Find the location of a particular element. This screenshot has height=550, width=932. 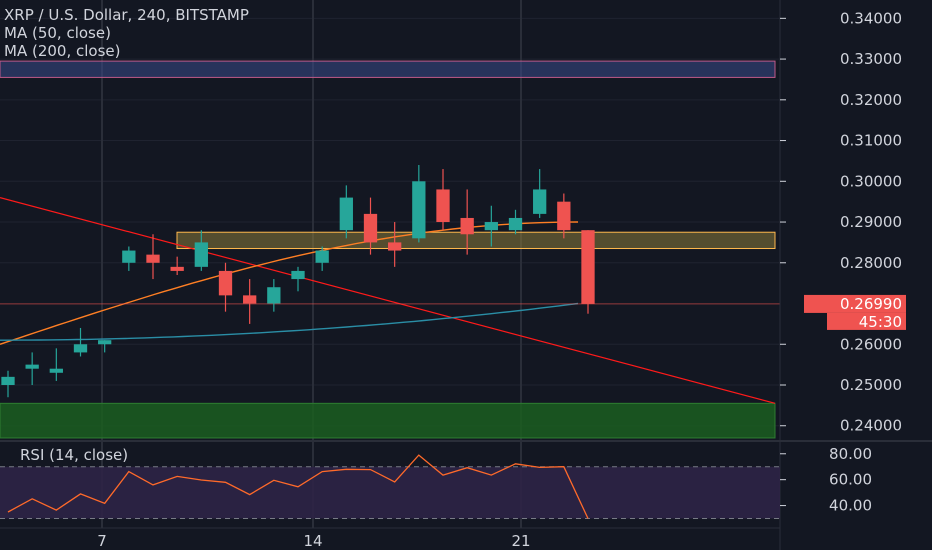

ma50-legend: MA (50, close) is located at coordinates (57, 33).